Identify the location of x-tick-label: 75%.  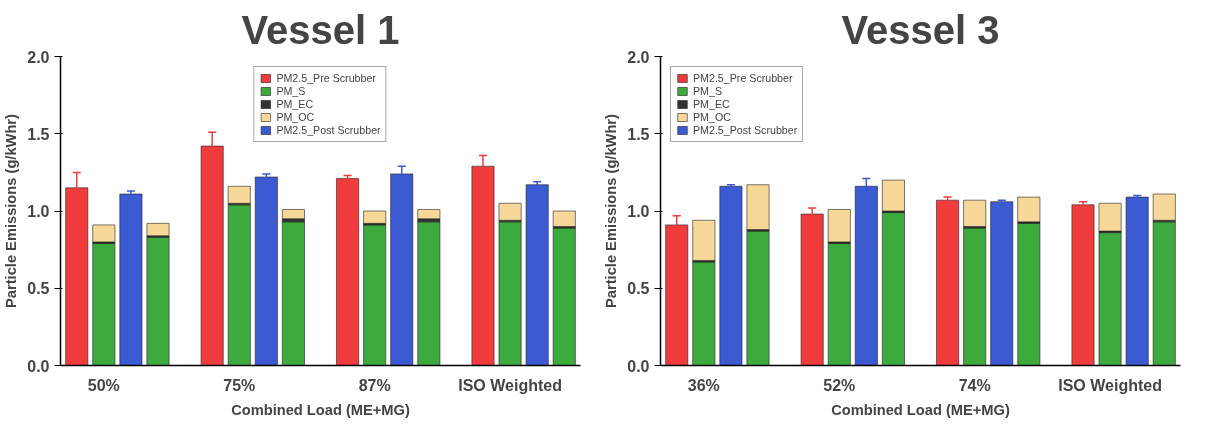
(239, 385).